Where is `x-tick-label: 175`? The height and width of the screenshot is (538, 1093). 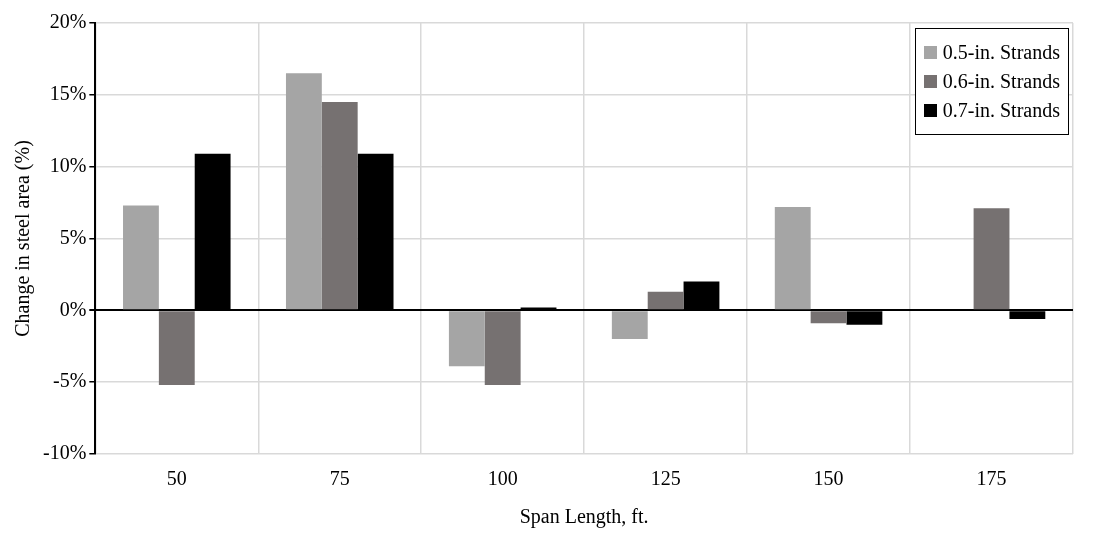 x-tick-label: 175 is located at coordinates (991, 478).